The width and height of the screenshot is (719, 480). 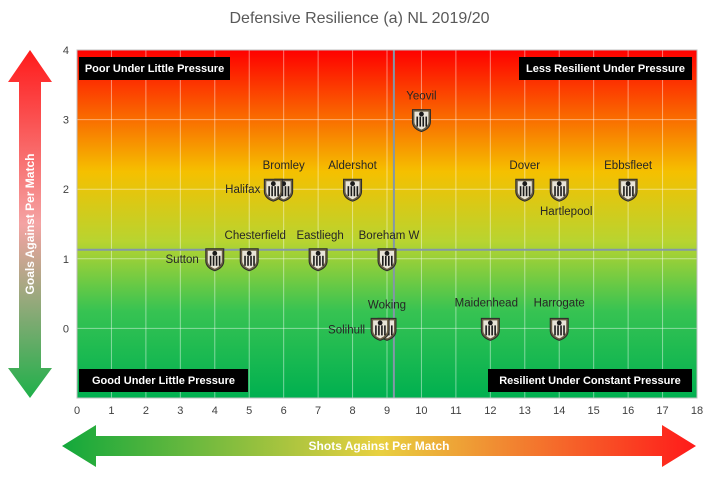 What do you see at coordinates (182, 260) in the screenshot?
I see `point-label: Sutton` at bounding box center [182, 260].